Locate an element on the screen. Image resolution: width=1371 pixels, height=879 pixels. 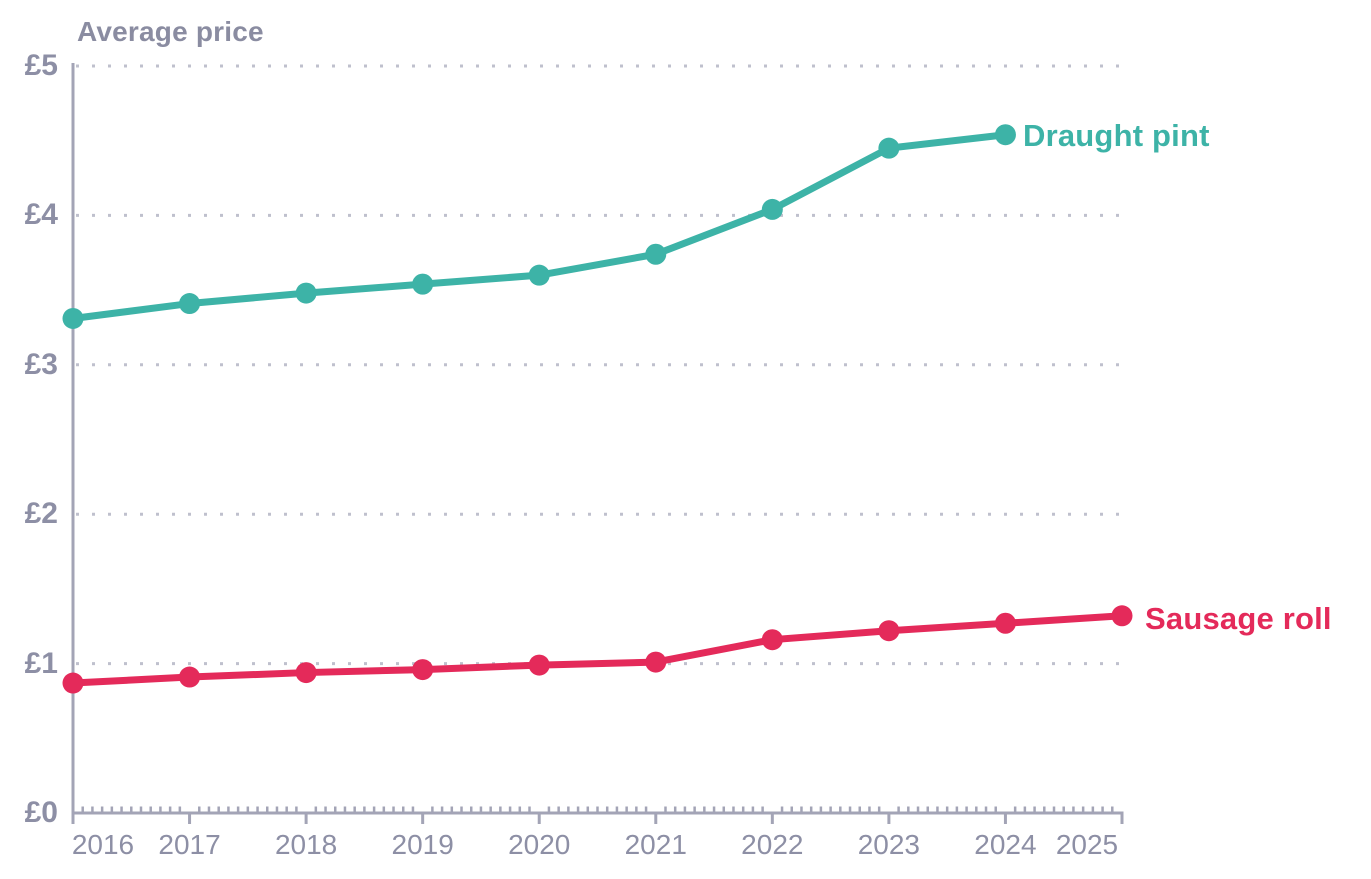
y-tick-label: £0 is located at coordinates (41, 812).